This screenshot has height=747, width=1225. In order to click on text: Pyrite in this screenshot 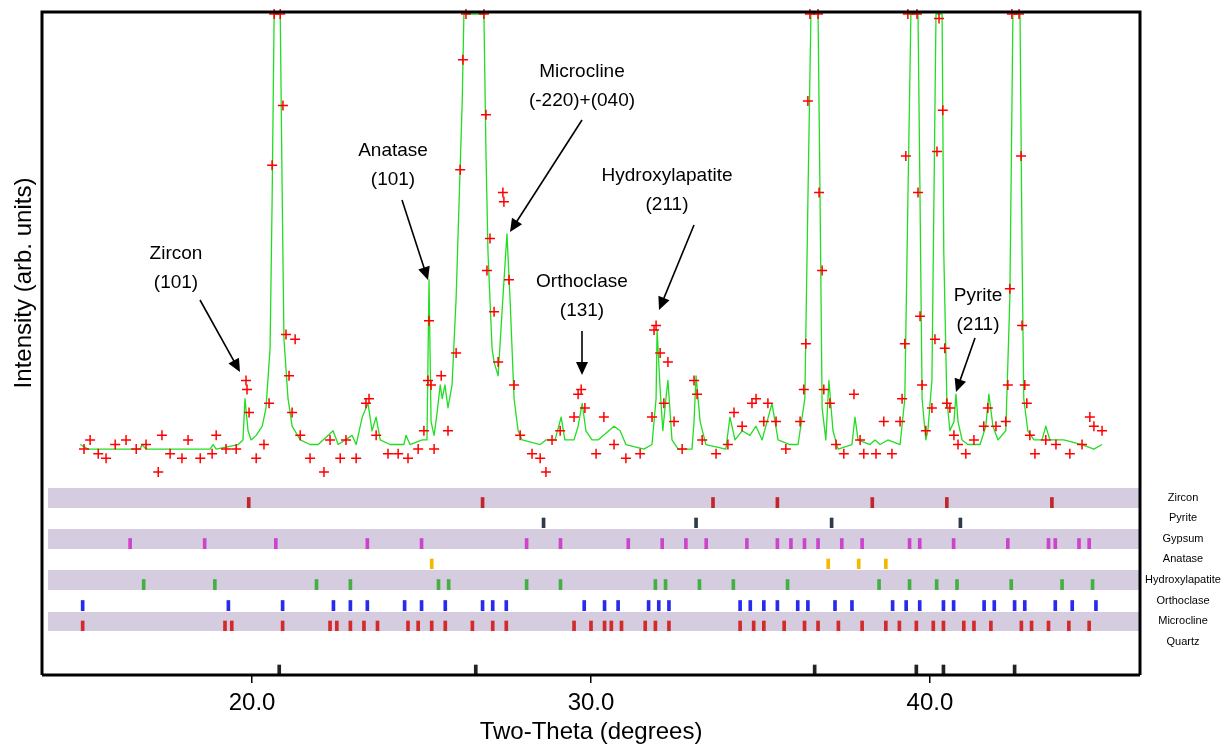, I will do `click(1183, 517)`.